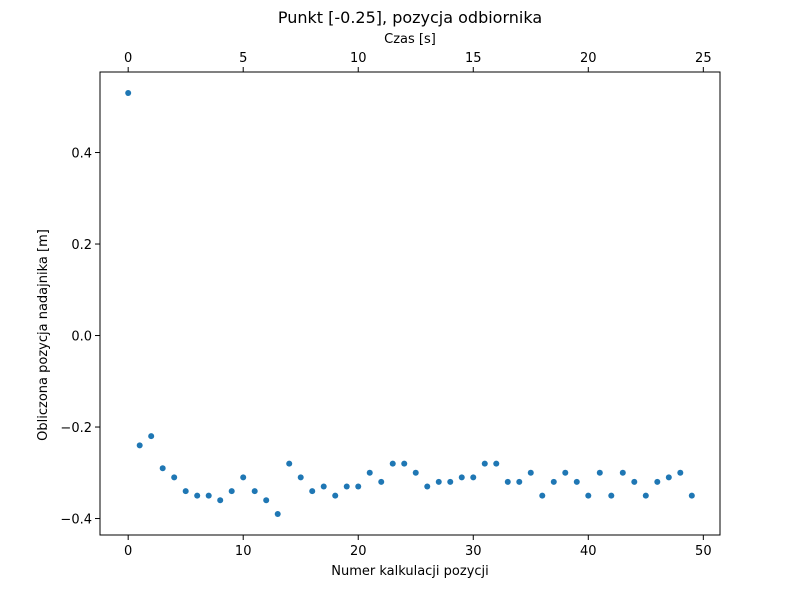  What do you see at coordinates (588, 551) in the screenshot?
I see `x-tick-label: 40` at bounding box center [588, 551].